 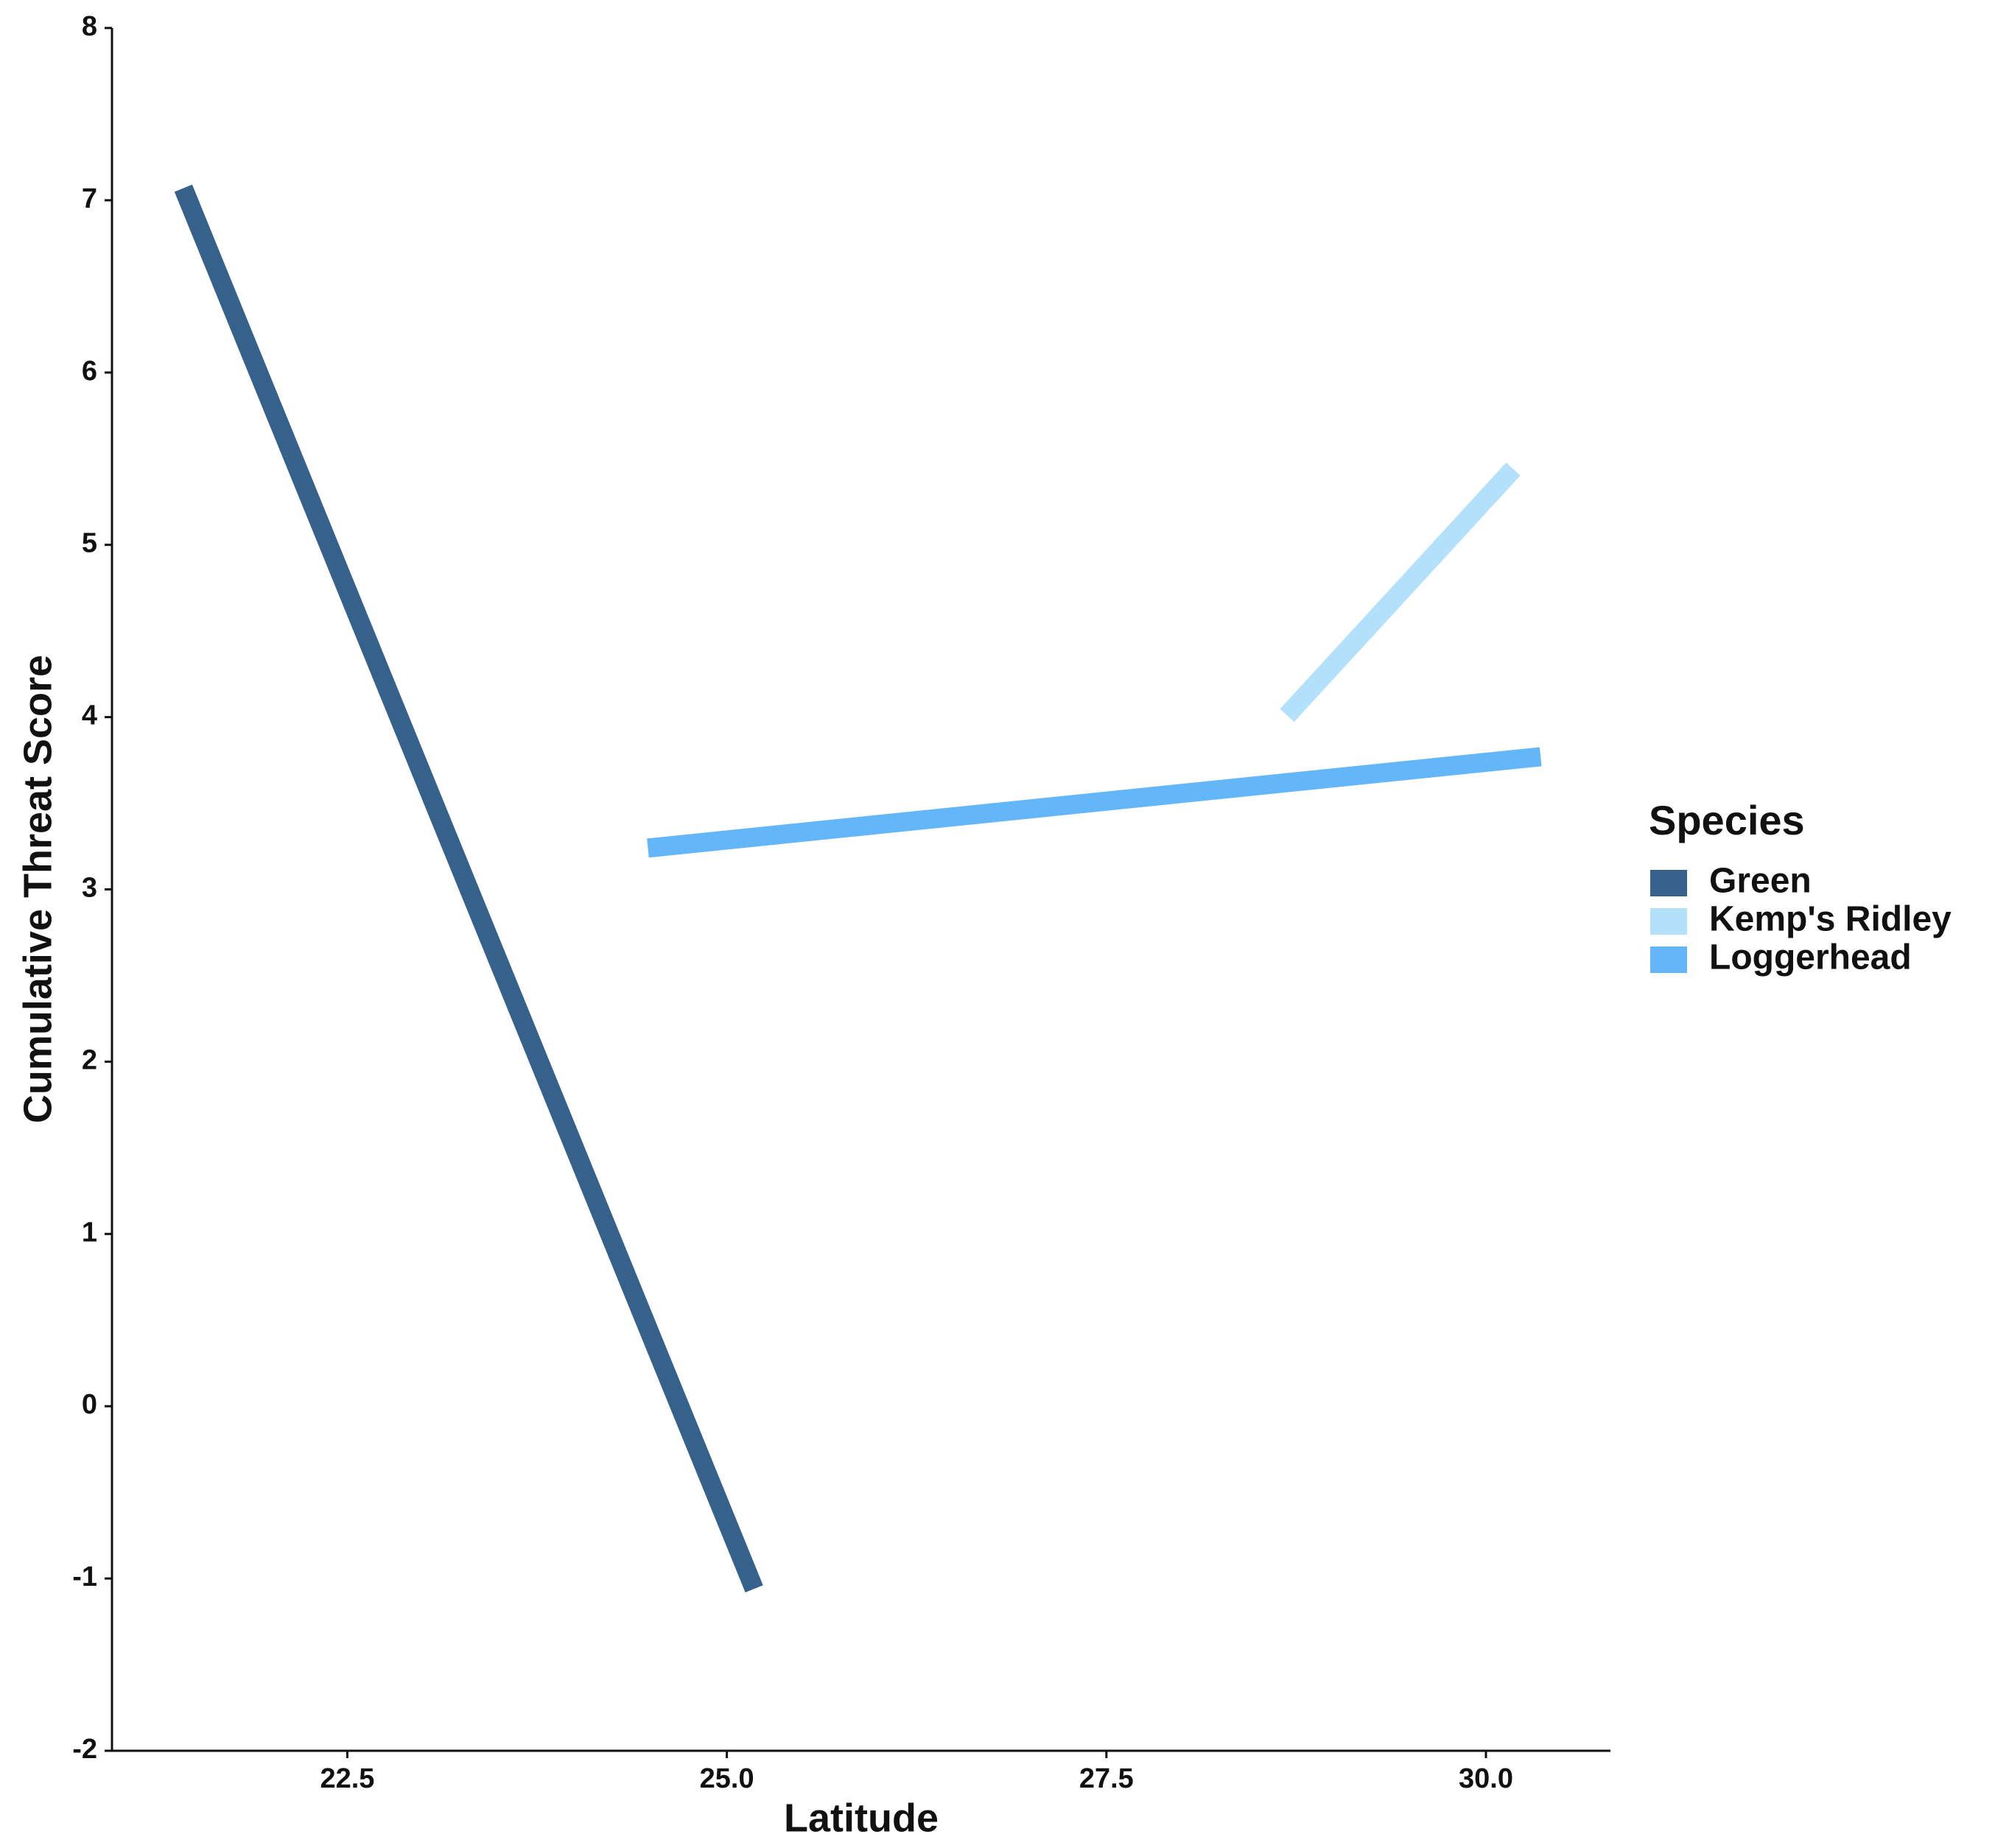 I want to click on y-tick-label: 8, so click(x=89, y=26).